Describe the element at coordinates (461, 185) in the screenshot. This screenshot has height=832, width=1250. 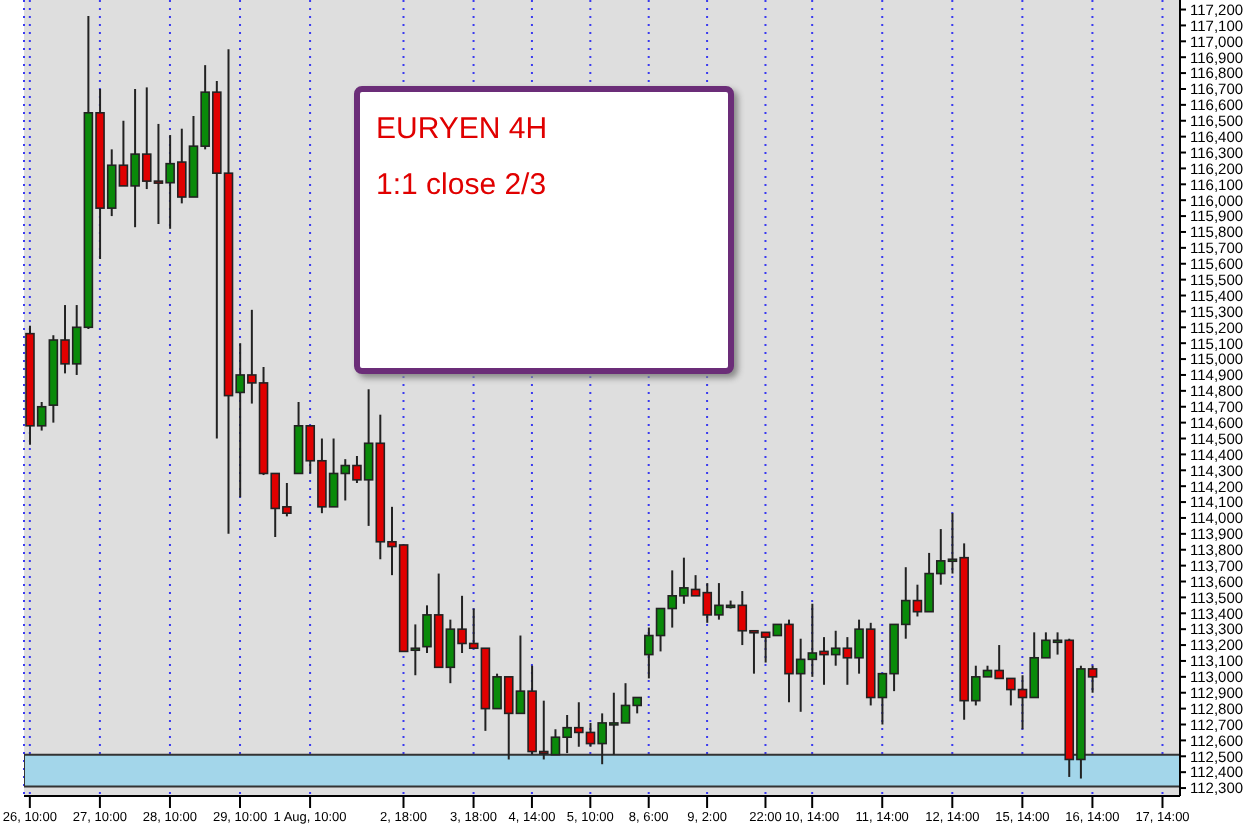
I see `annotation: 1:1 close 2/3` at that location.